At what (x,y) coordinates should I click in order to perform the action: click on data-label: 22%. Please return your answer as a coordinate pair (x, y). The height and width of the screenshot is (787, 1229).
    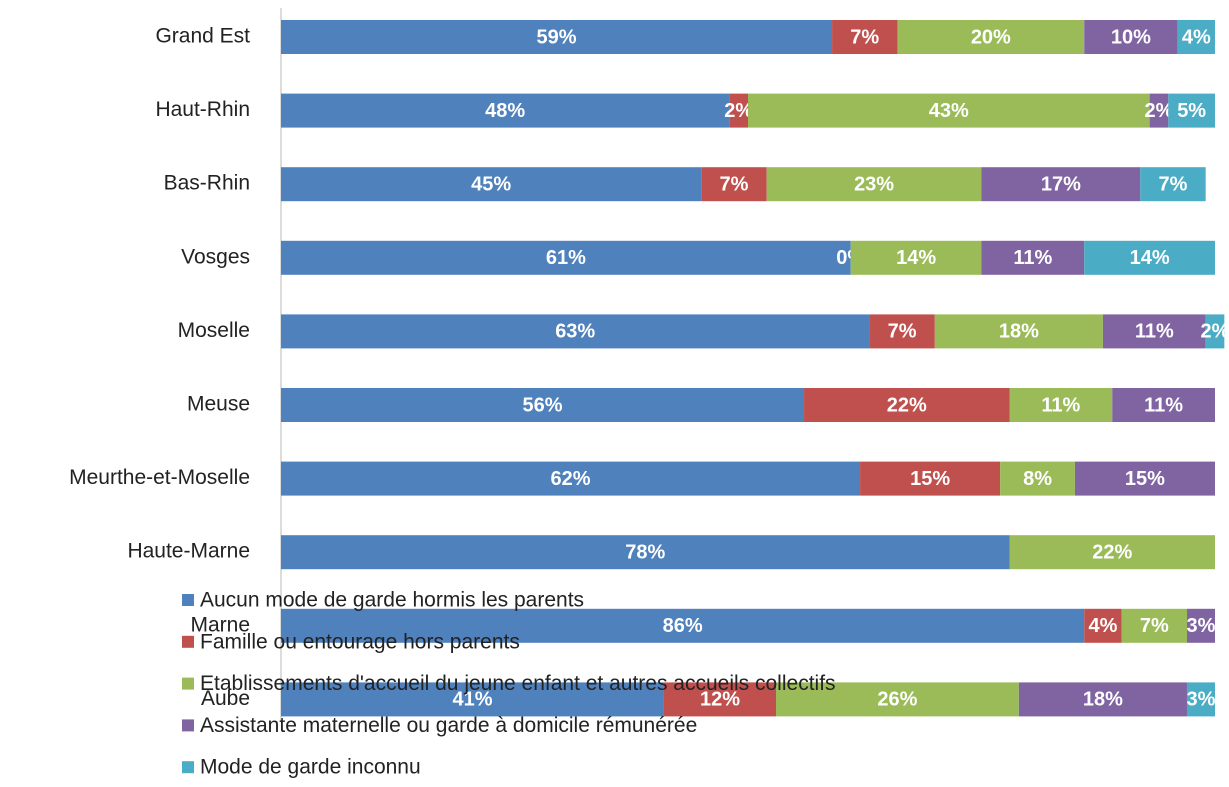
    Looking at the image, I should click on (907, 405).